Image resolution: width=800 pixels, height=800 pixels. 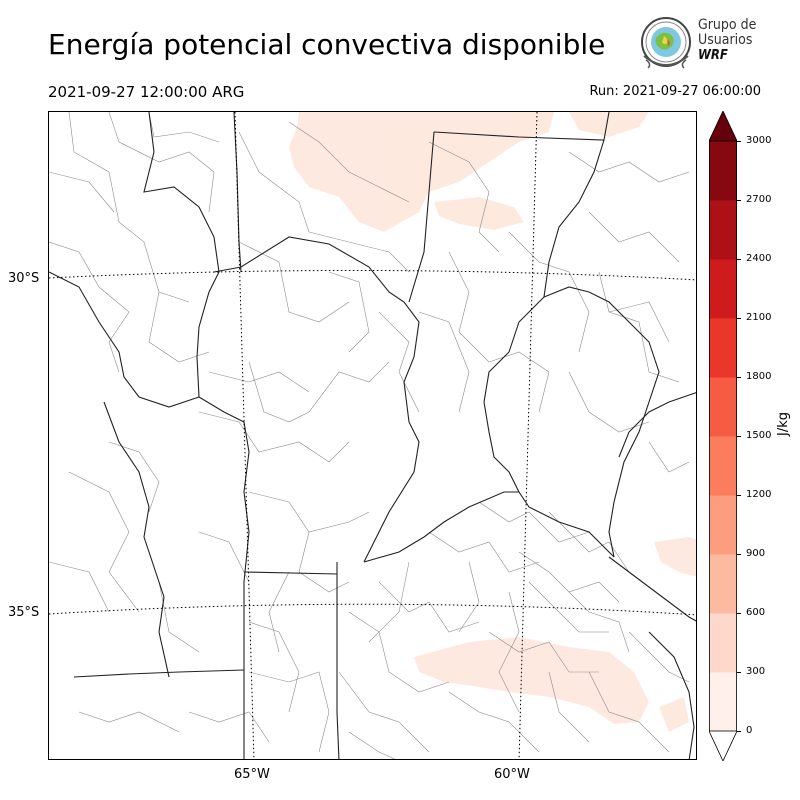 What do you see at coordinates (675, 557) in the screenshot?
I see `cape-area-east` at bounding box center [675, 557].